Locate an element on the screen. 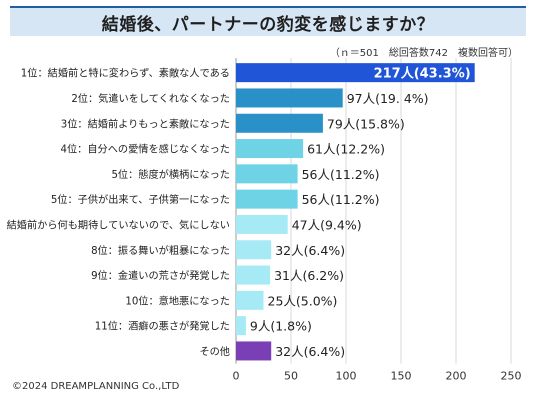 This screenshot has height=402, width=536. category-label-4: 4位：自分への愛情を感じなくなった is located at coordinates (145, 149).